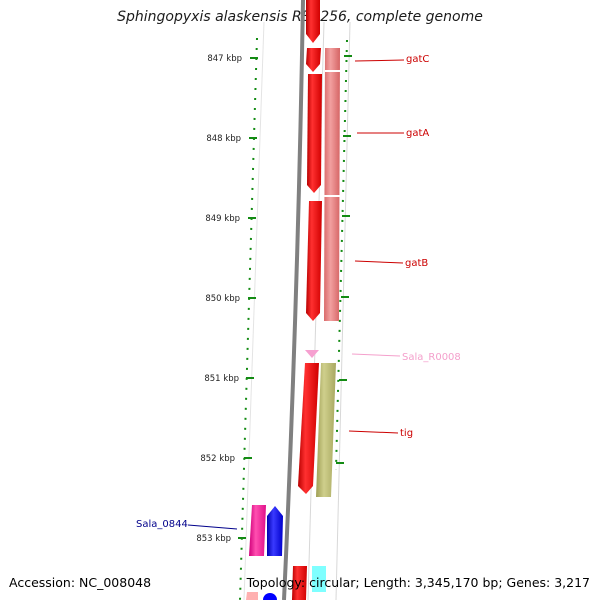 This screenshot has width=600, height=600. I want to click on leader-gatB, so click(379, 262).